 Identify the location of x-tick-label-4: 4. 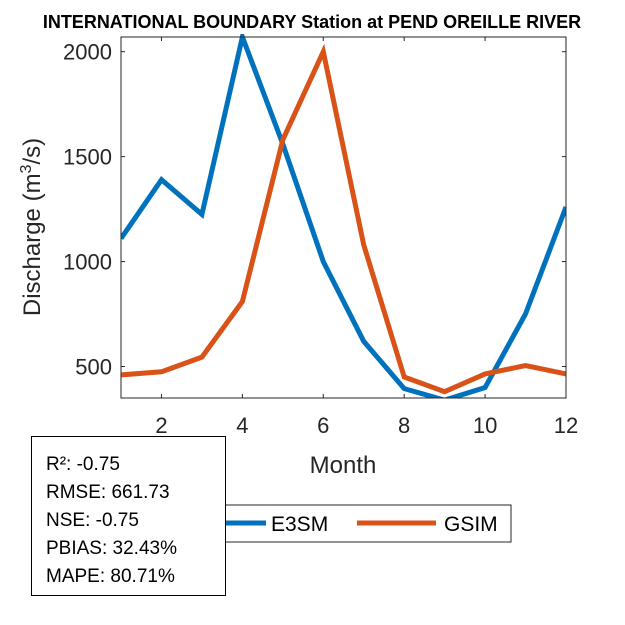
(242, 425).